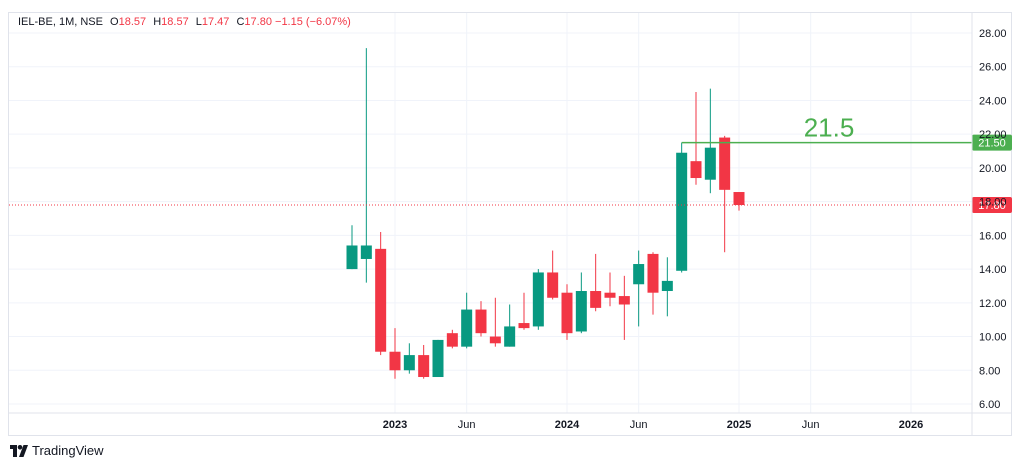 Image resolution: width=1024 pixels, height=466 pixels. Describe the element at coordinates (993, 101) in the screenshot. I see `y-tick-label: 24.00` at that location.